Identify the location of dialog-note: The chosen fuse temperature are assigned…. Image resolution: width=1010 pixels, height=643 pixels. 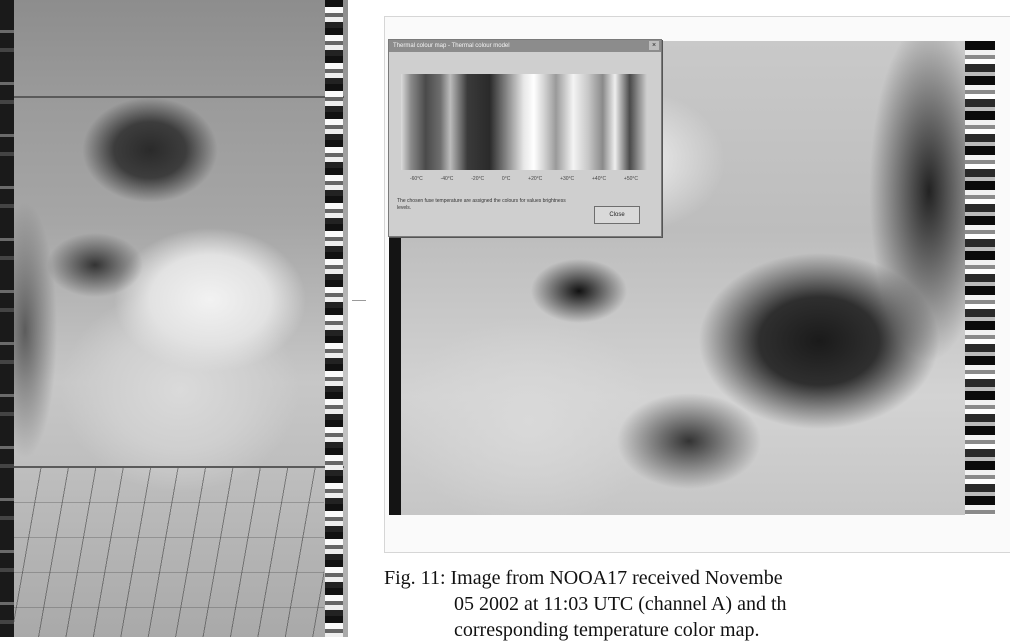
(481, 204).